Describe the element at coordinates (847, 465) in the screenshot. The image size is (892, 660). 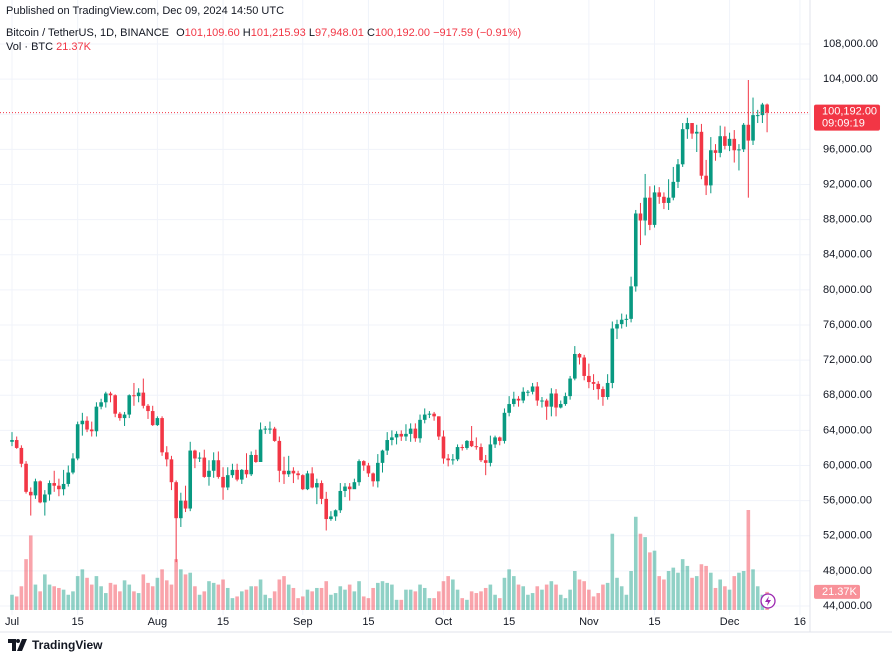
I see `y-tick-label: 60,000.00` at that location.